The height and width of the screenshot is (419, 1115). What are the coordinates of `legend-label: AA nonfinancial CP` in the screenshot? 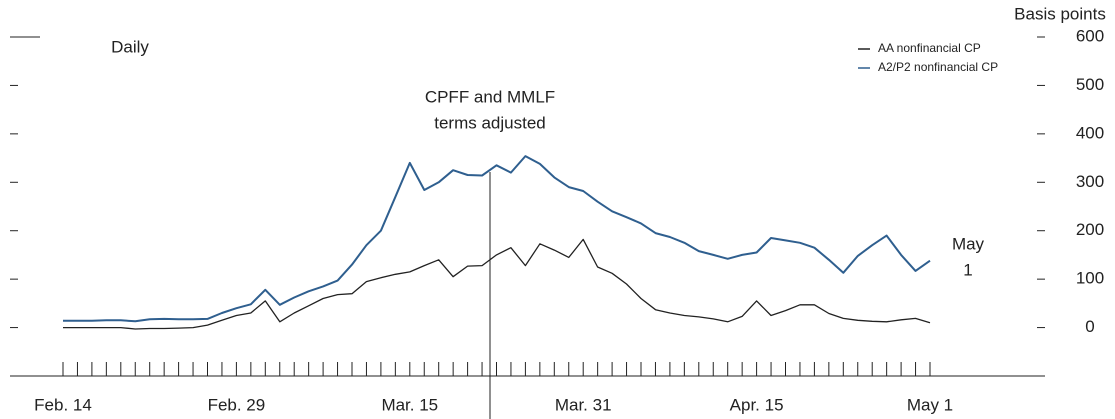 It's located at (929, 48).